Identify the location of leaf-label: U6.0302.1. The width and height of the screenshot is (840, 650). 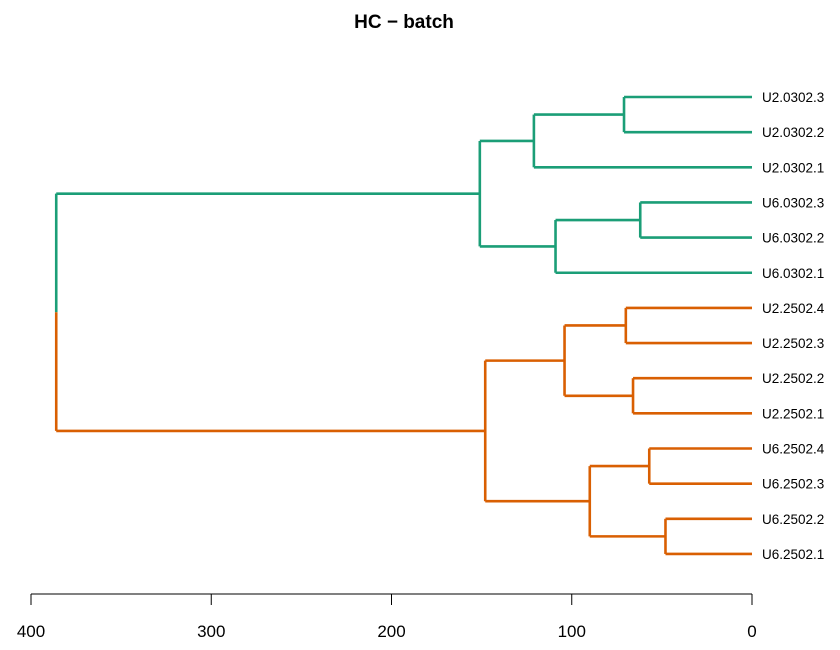
(793, 273).